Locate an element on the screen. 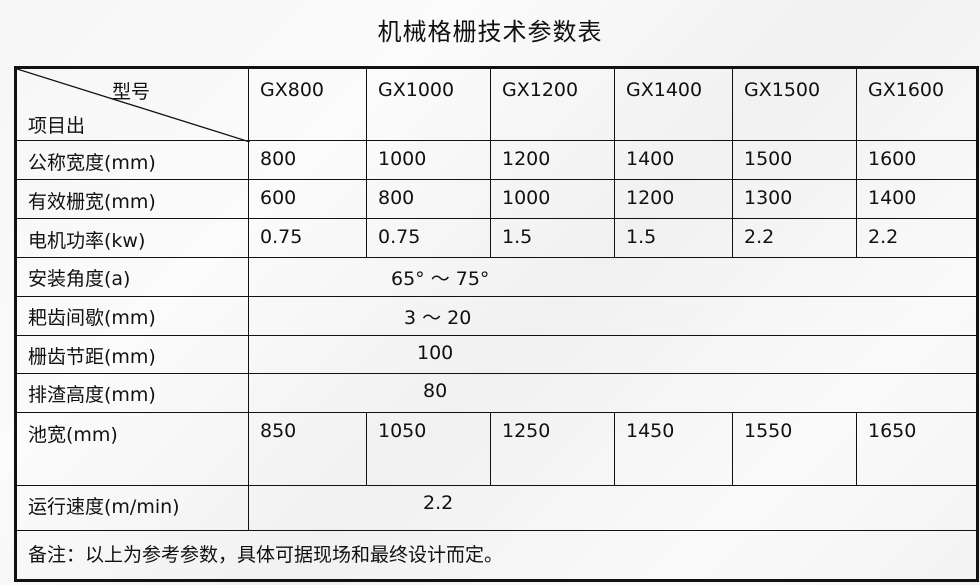 This screenshot has height=585, width=980. cell: 1450 is located at coordinates (673, 449).